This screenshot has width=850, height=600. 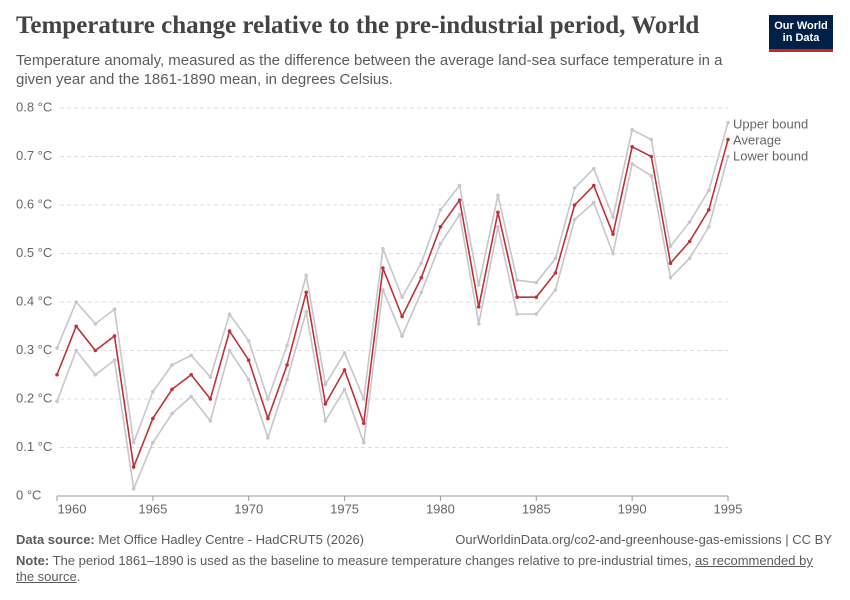 I want to click on y-tick-label: 0.2 °C, so click(x=34, y=397).